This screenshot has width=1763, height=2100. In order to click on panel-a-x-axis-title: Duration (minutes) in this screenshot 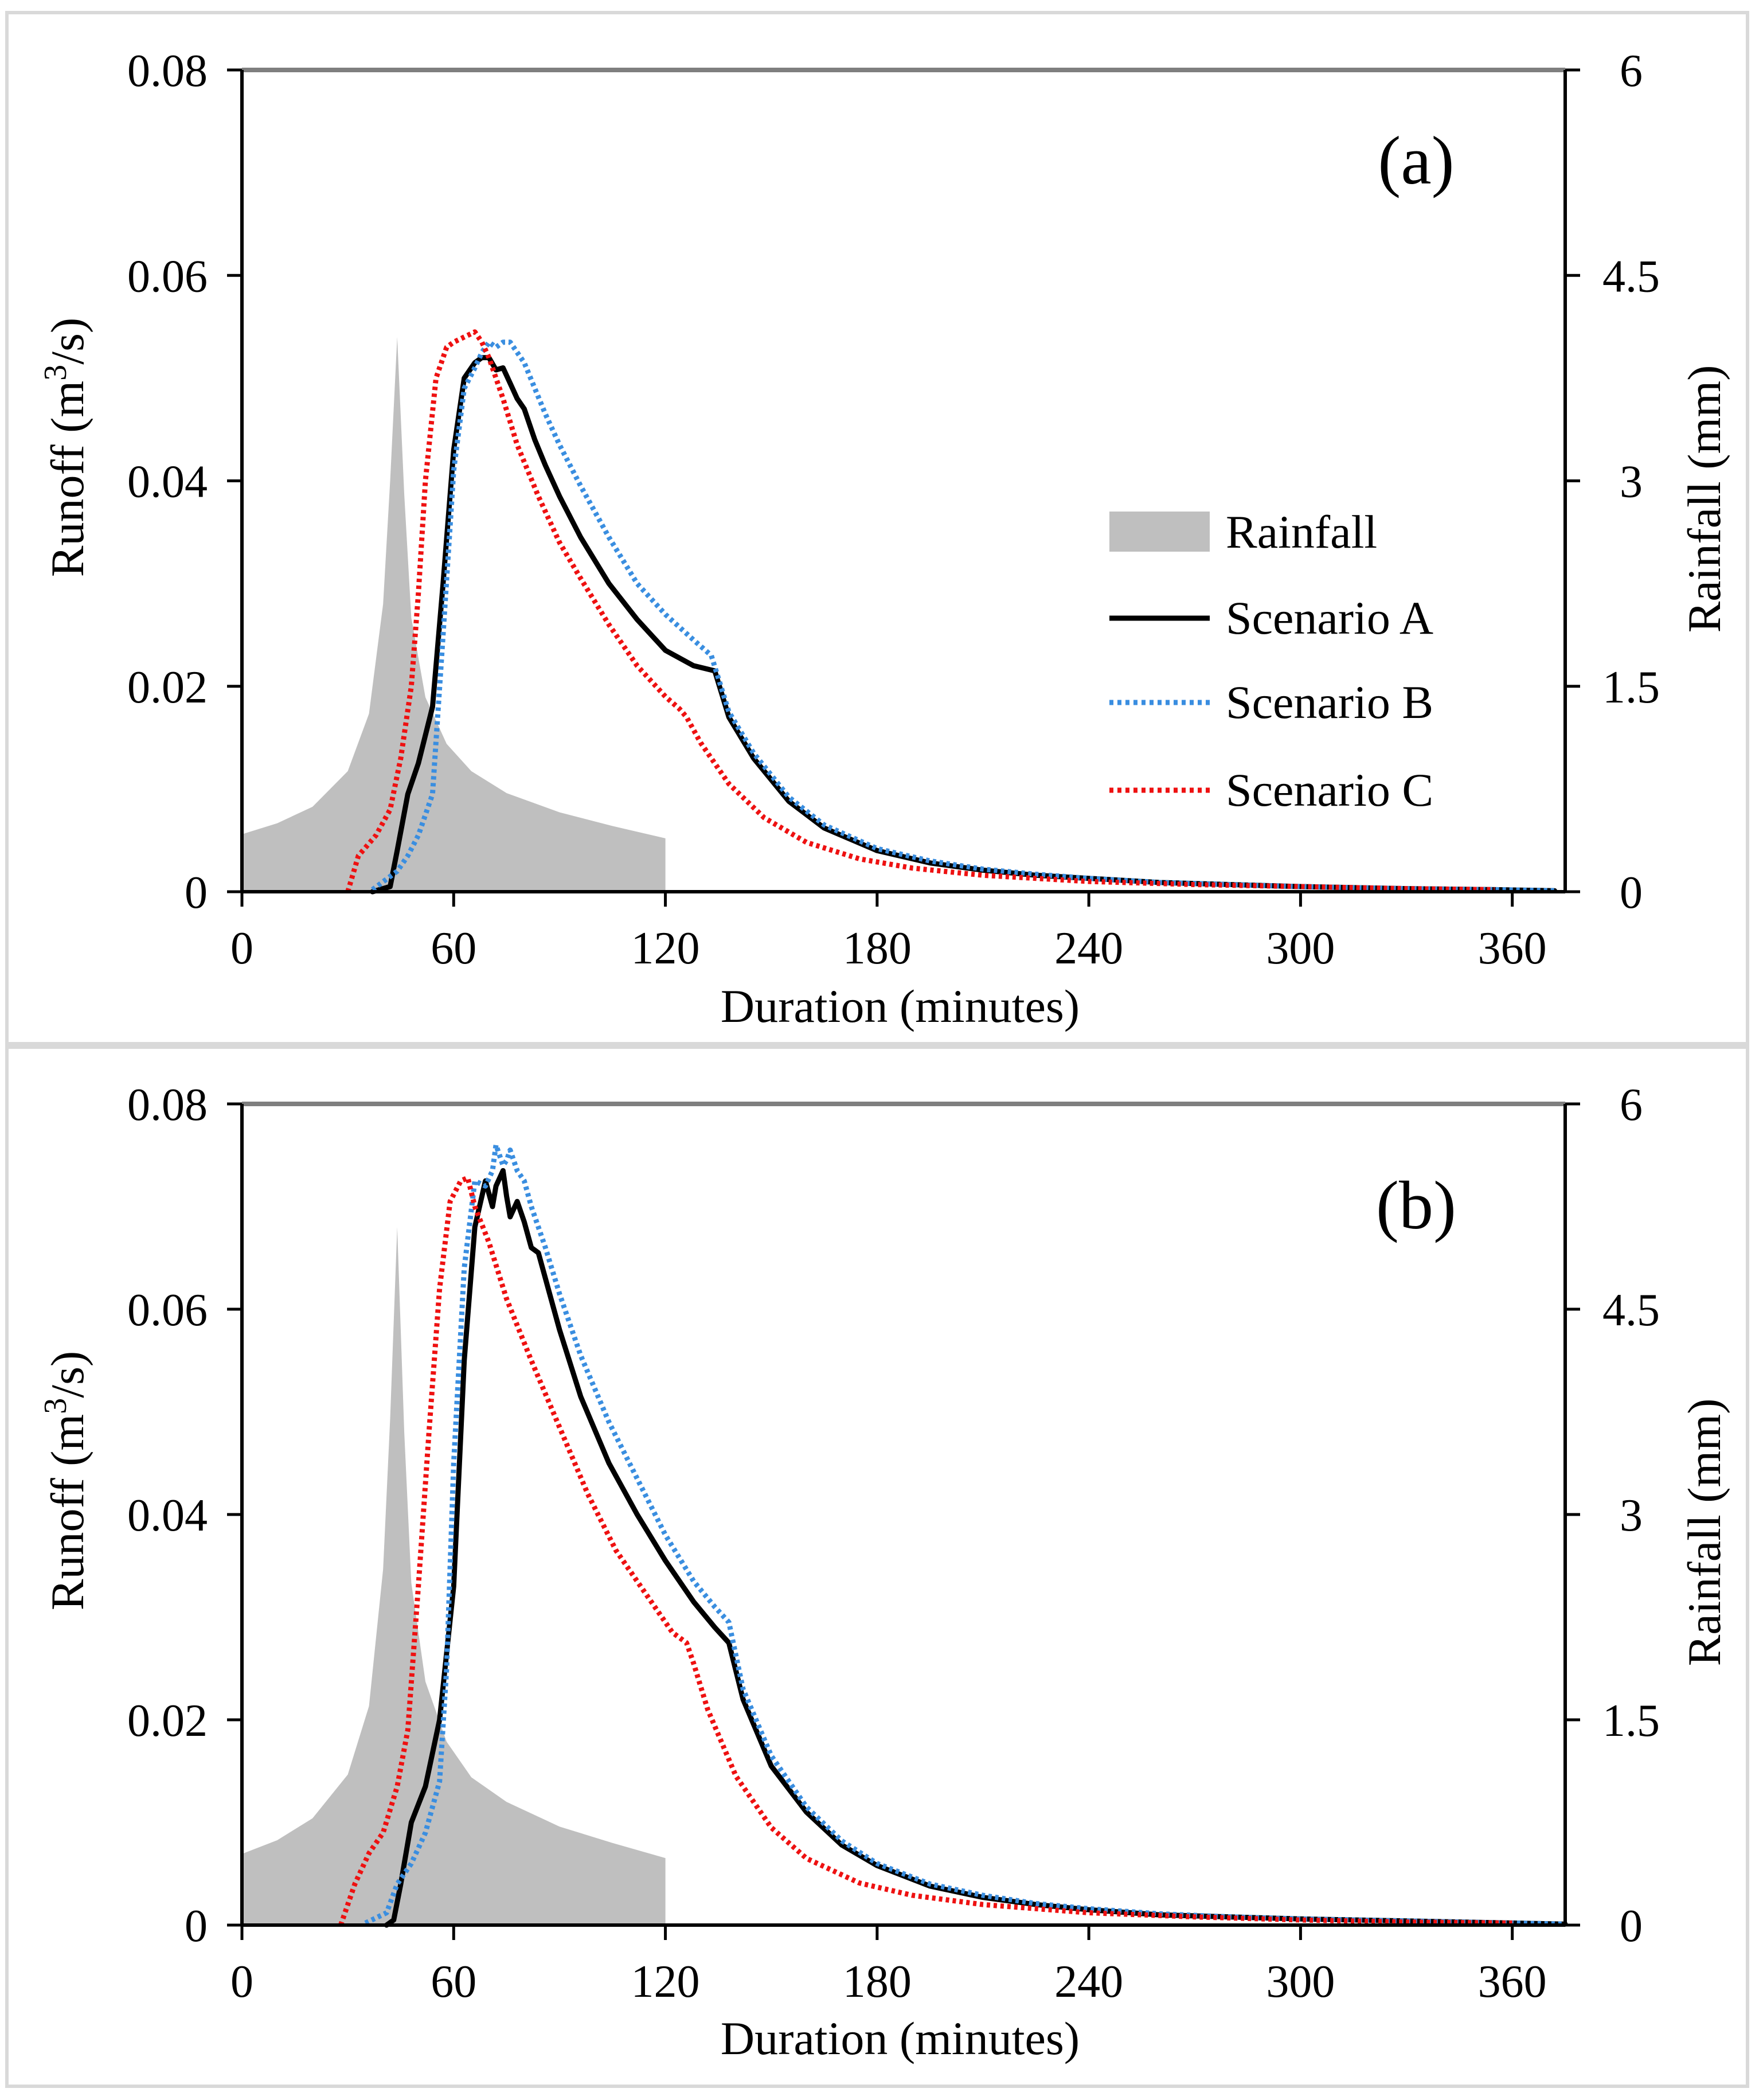, I will do `click(900, 1006)`.